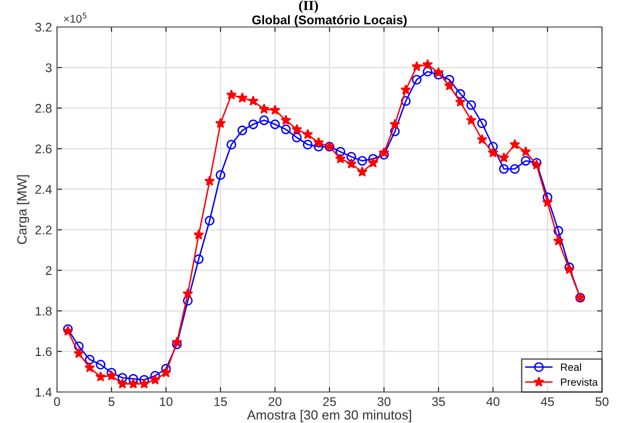 The width and height of the screenshot is (617, 423). What do you see at coordinates (111, 401) in the screenshot?
I see `x-tick-label: 5` at bounding box center [111, 401].